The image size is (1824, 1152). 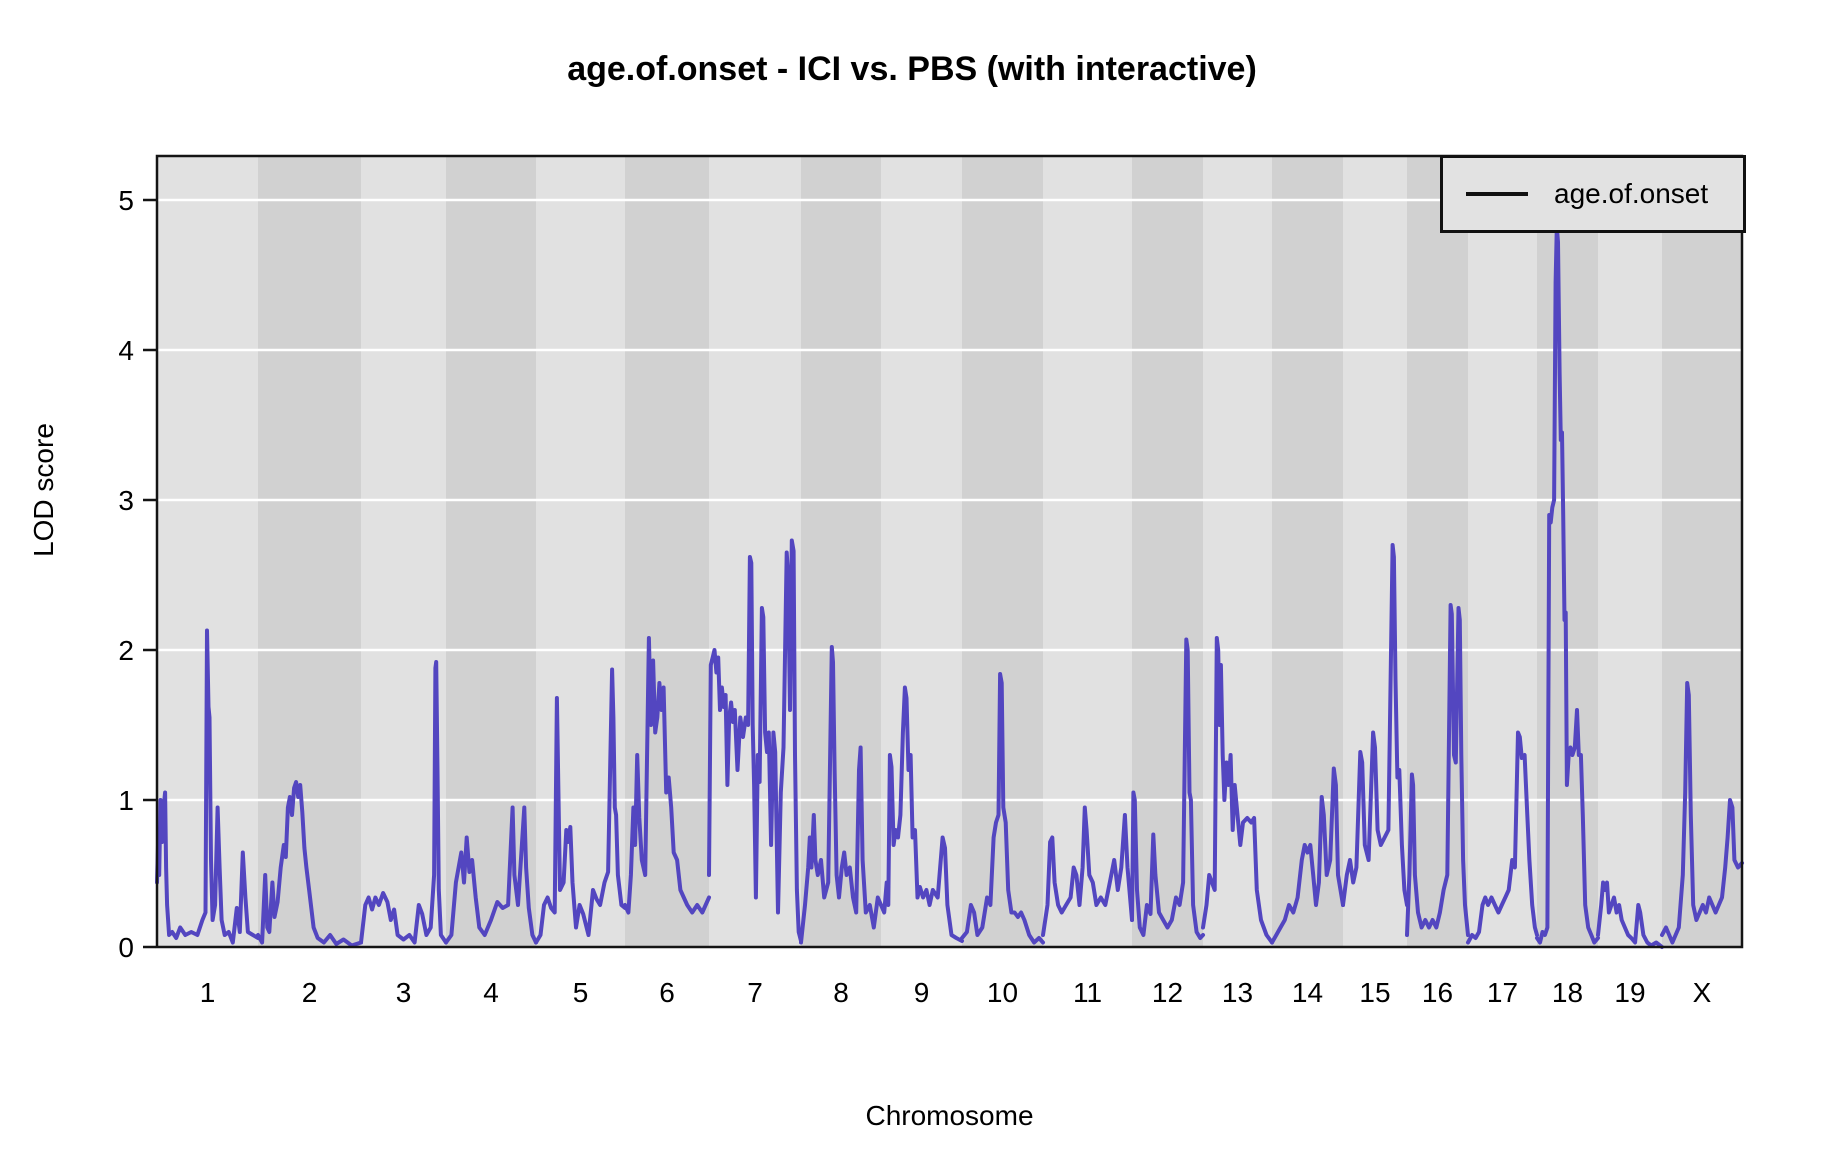 What do you see at coordinates (126, 500) in the screenshot?
I see `y-tick-label-3: 3` at bounding box center [126, 500].